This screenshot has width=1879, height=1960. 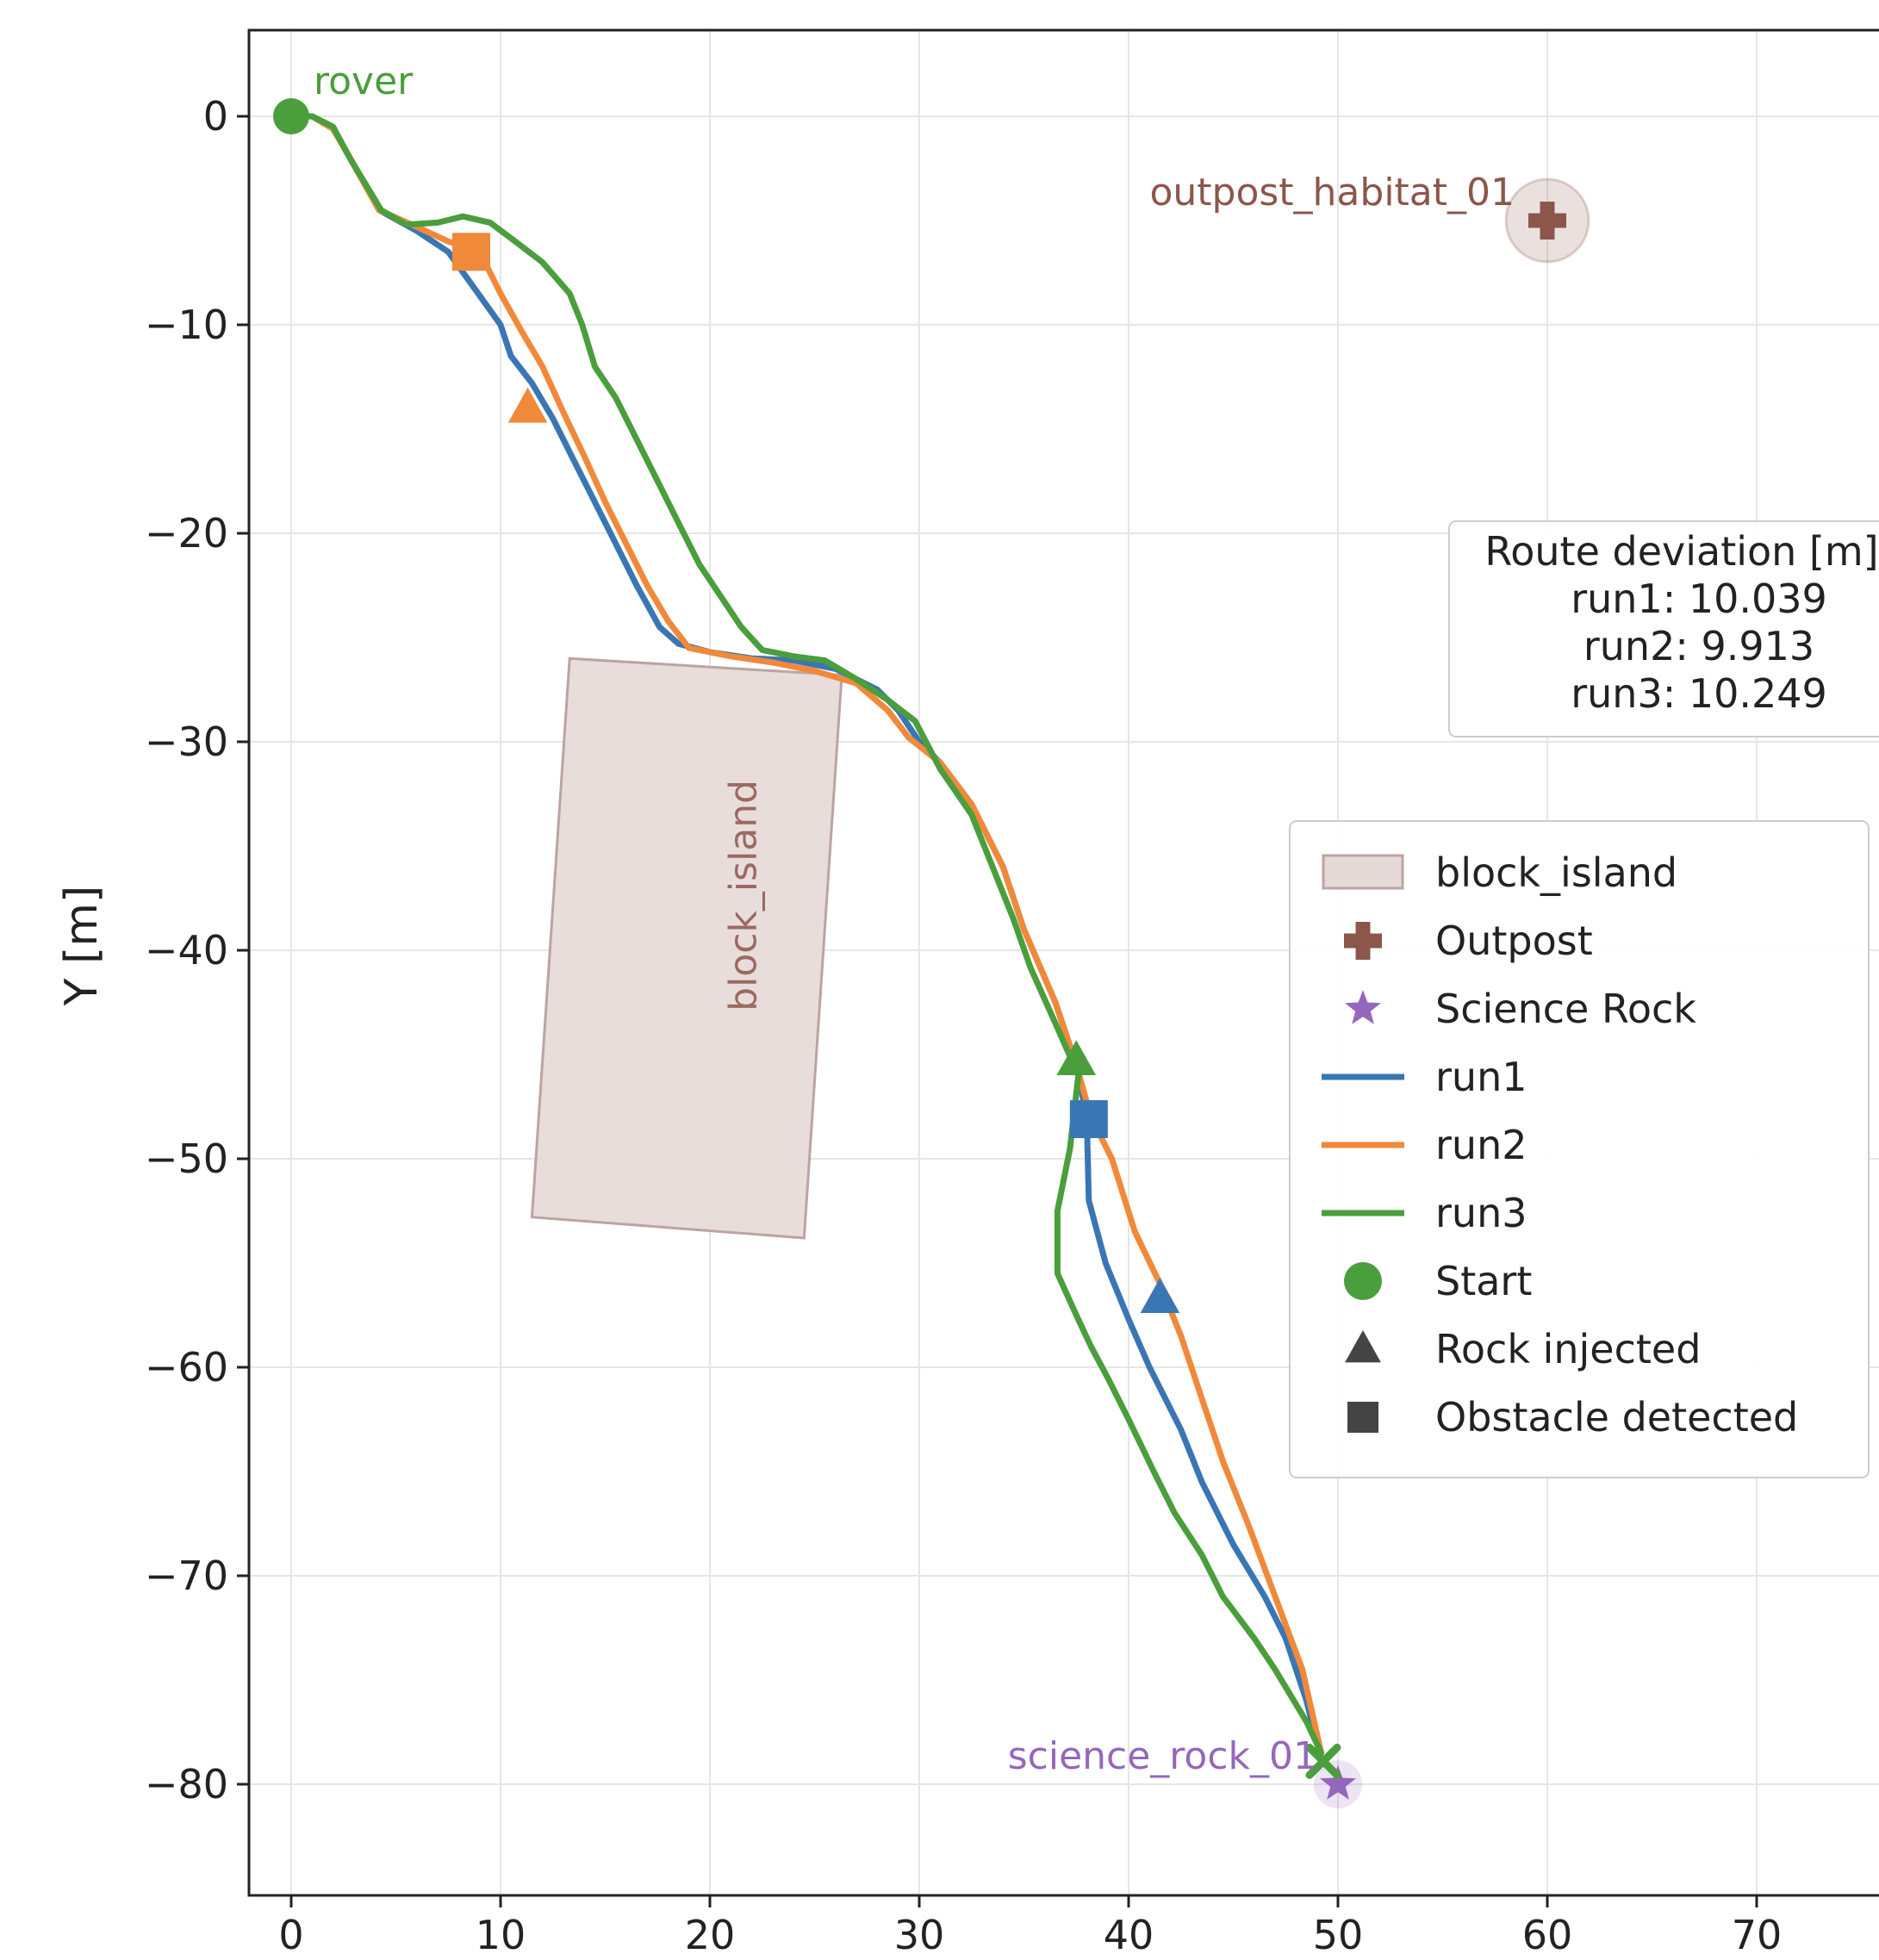 What do you see at coordinates (1514, 941) in the screenshot?
I see `legend-label-outpost: Outpost` at bounding box center [1514, 941].